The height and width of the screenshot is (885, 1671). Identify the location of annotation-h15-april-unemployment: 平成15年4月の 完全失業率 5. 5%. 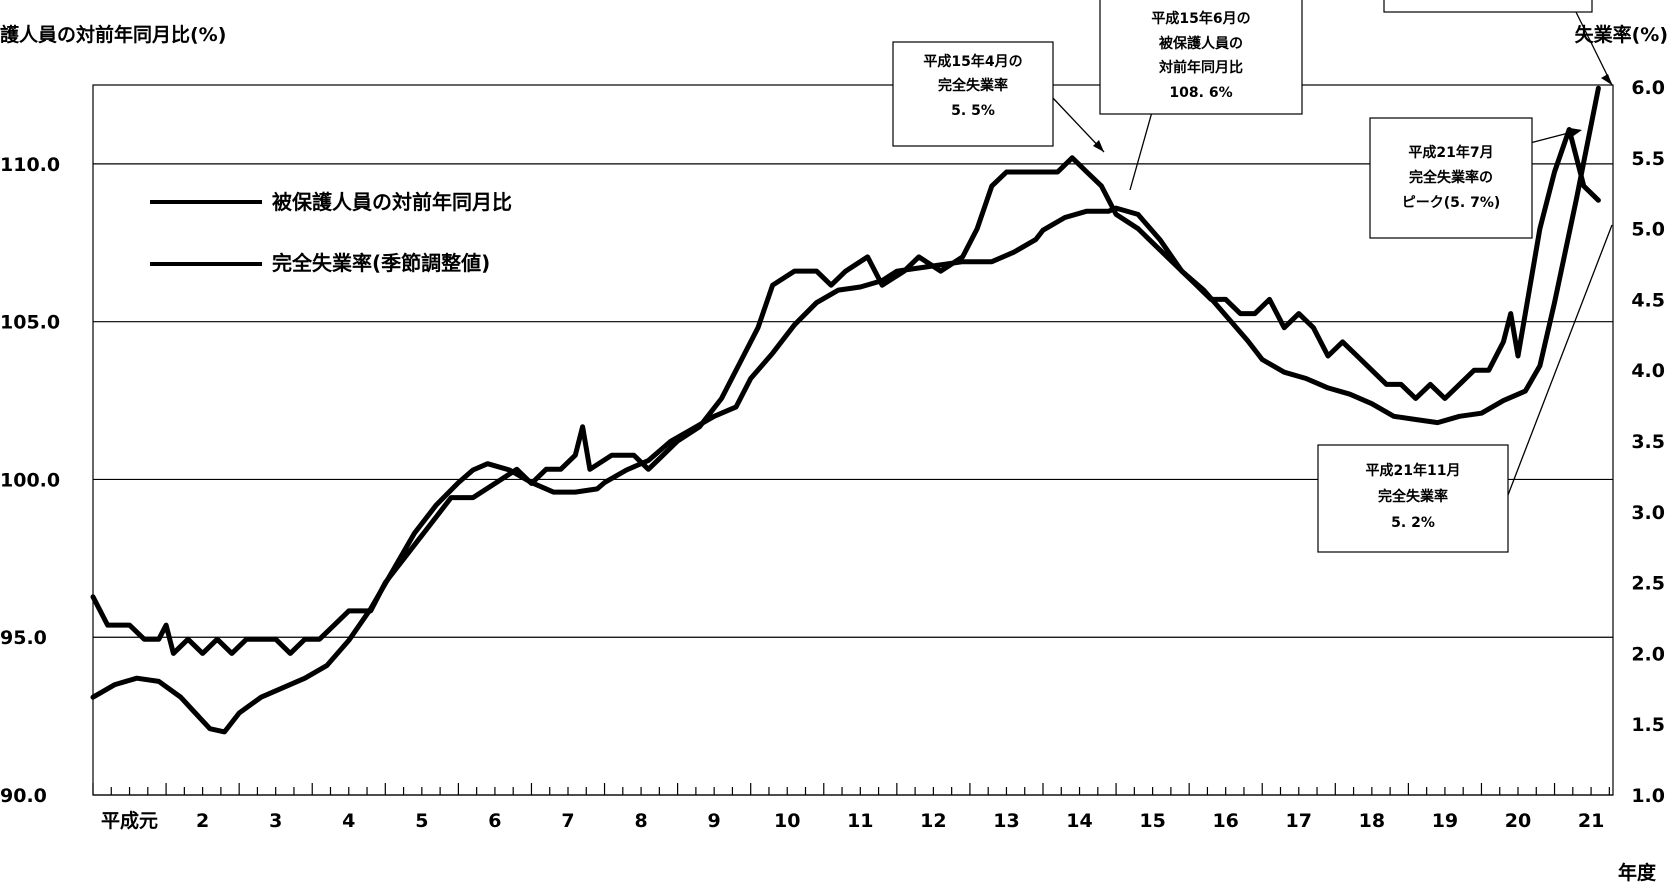
(973, 94).